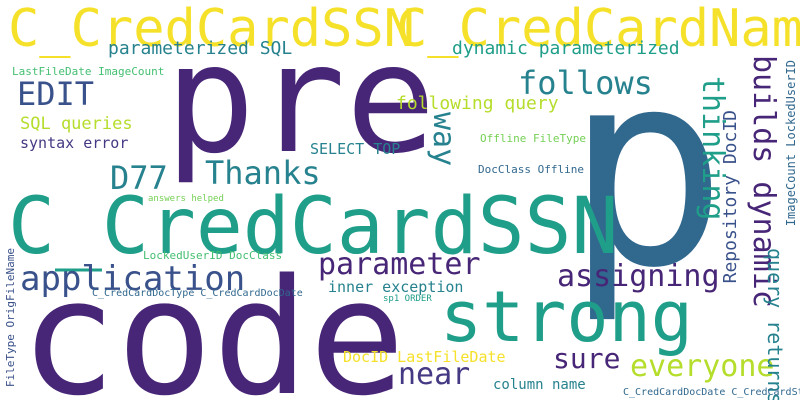  What do you see at coordinates (443, 139) in the screenshot?
I see `word-way: way` at bounding box center [443, 139].